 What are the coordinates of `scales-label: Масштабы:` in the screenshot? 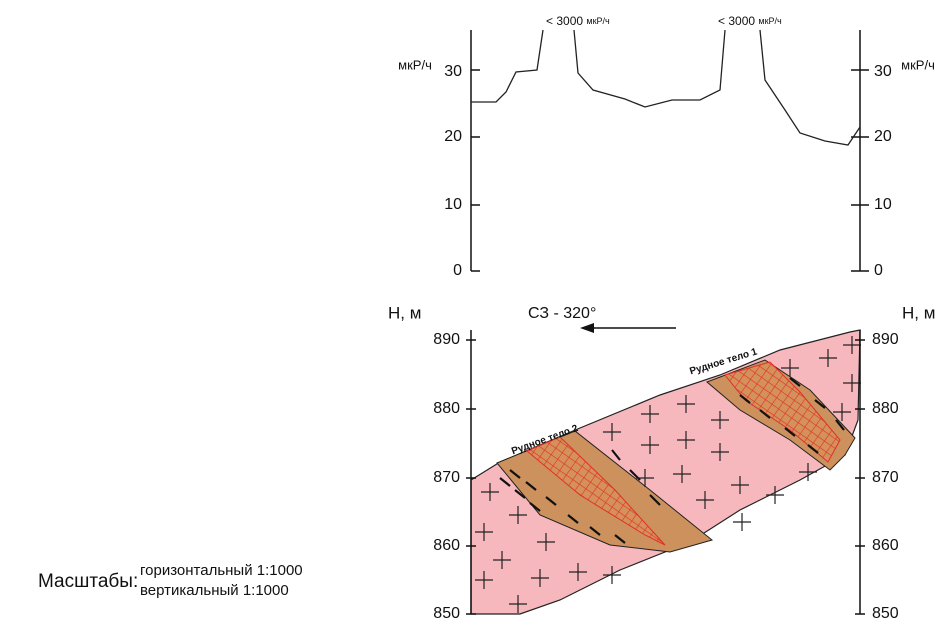 It's located at (88, 581).